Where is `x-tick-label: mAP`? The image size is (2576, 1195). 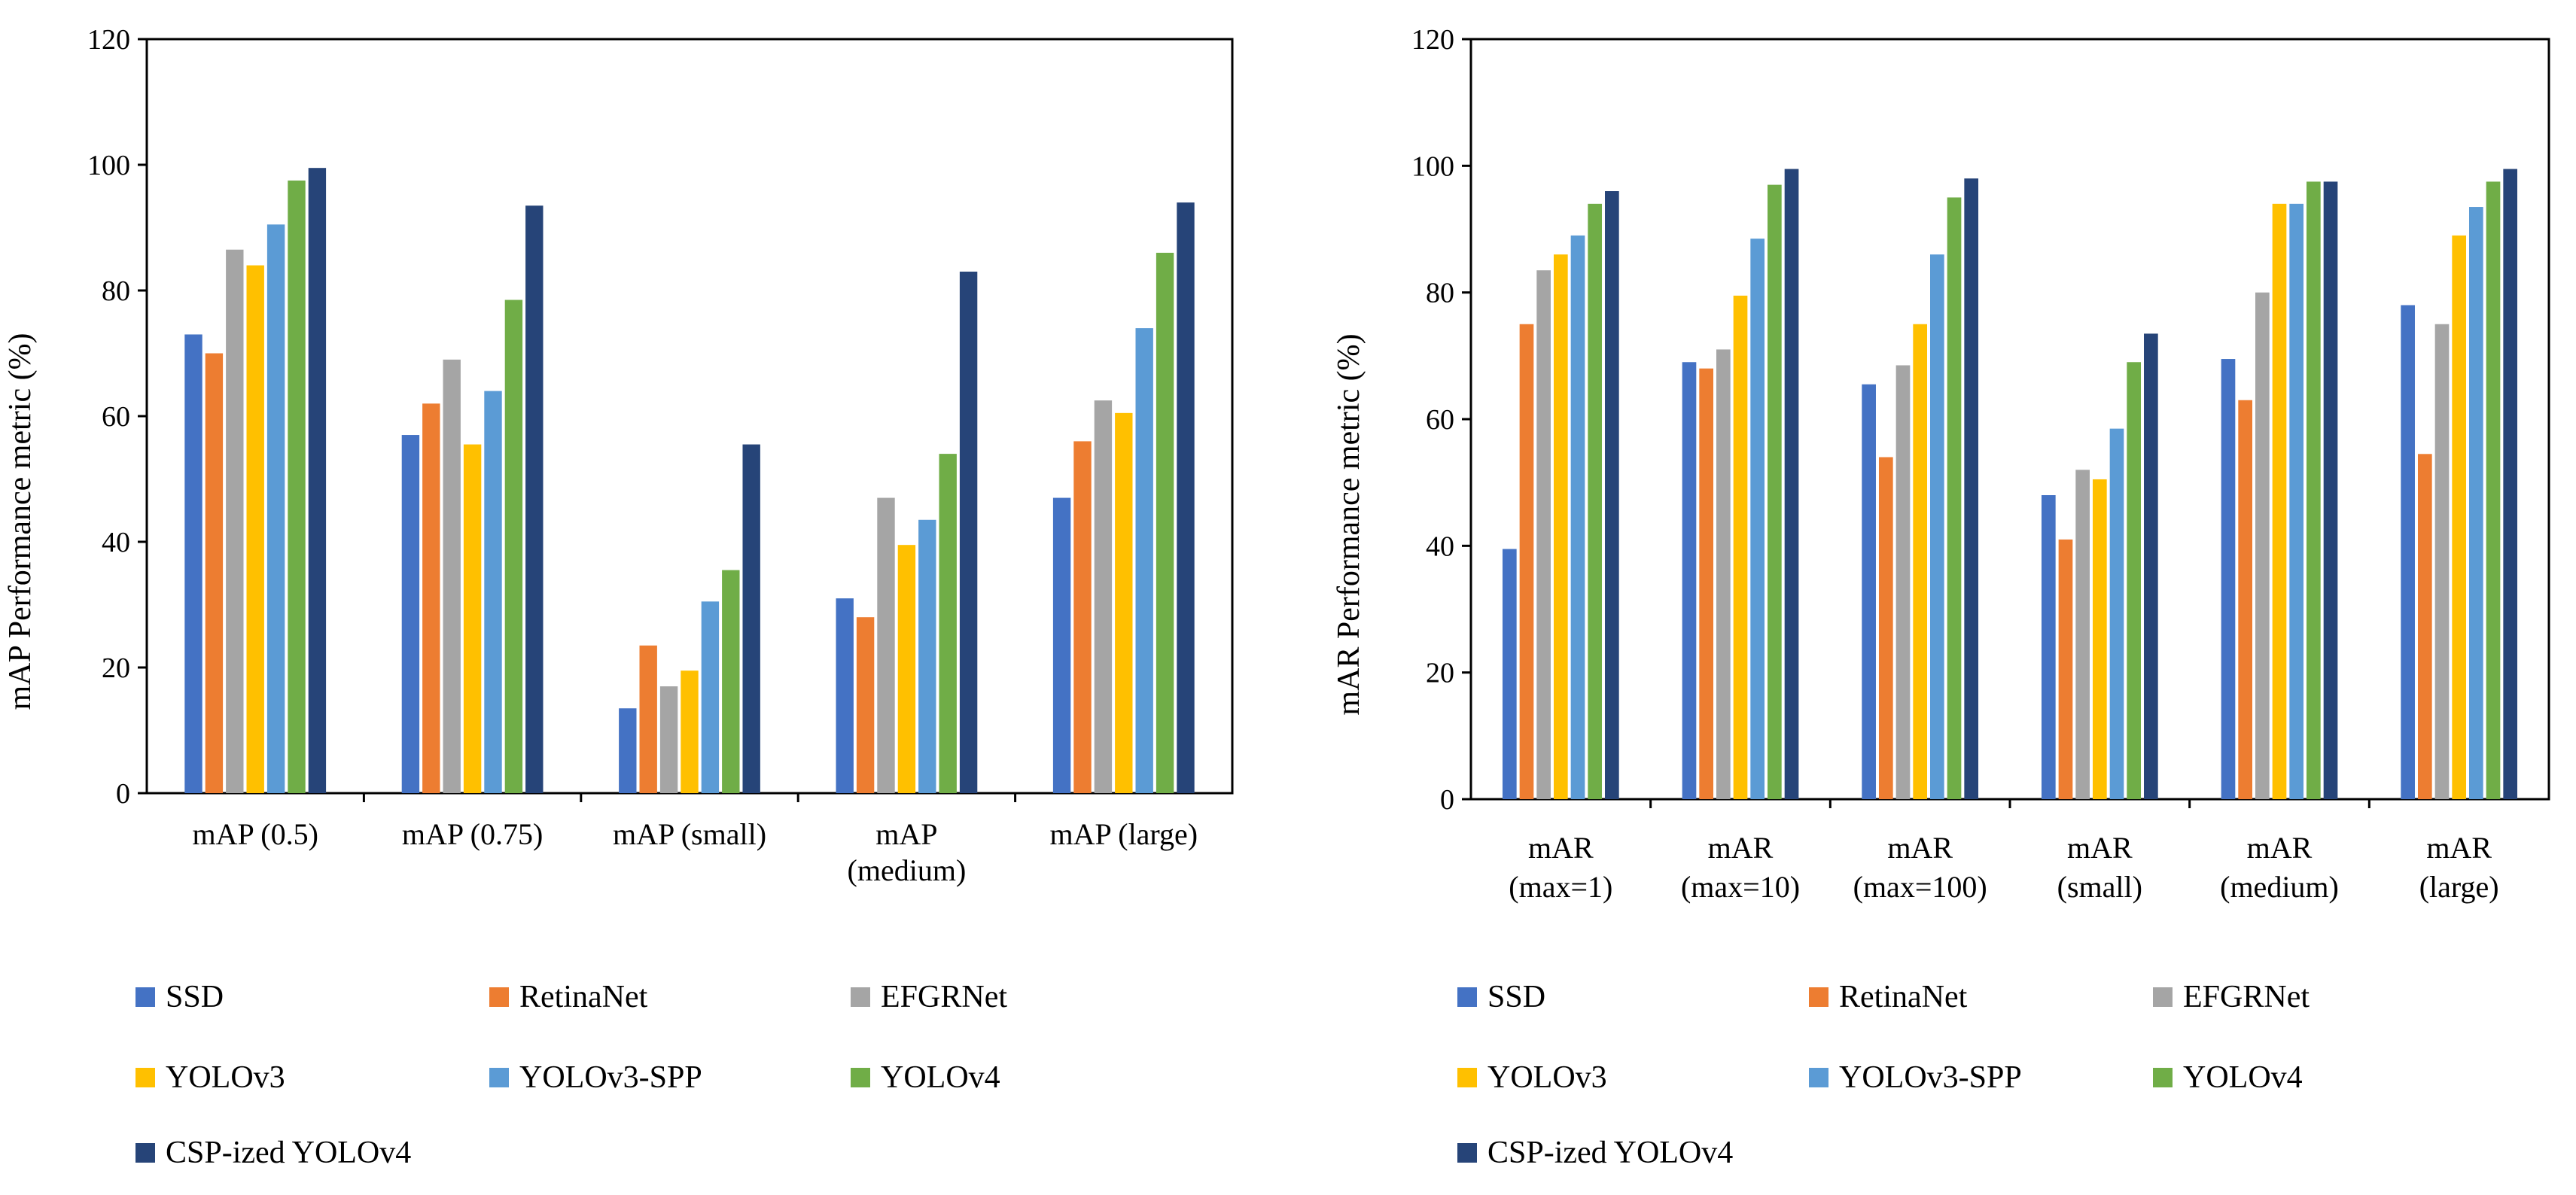 x-tick-label: mAP is located at coordinates (906, 834).